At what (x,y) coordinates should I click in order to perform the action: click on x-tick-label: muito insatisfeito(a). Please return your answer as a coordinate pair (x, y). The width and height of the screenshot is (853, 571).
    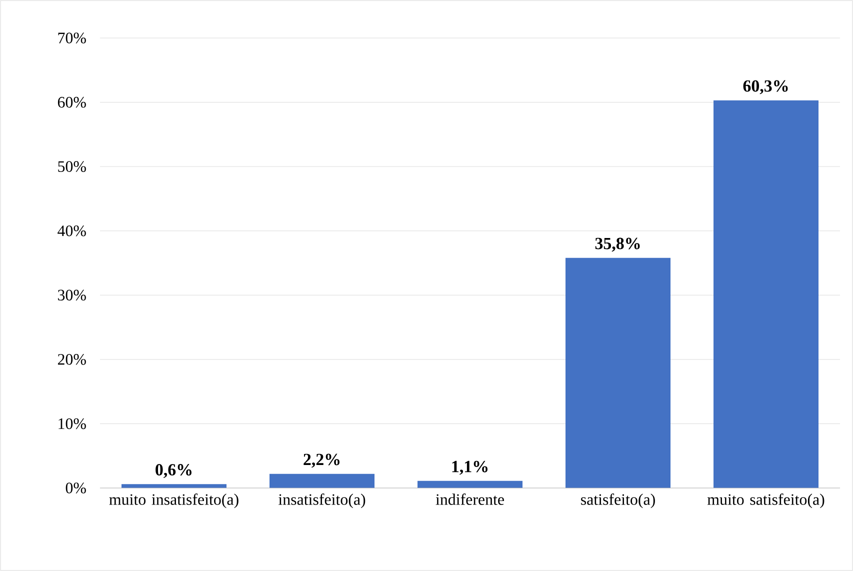
    Looking at the image, I should click on (173, 501).